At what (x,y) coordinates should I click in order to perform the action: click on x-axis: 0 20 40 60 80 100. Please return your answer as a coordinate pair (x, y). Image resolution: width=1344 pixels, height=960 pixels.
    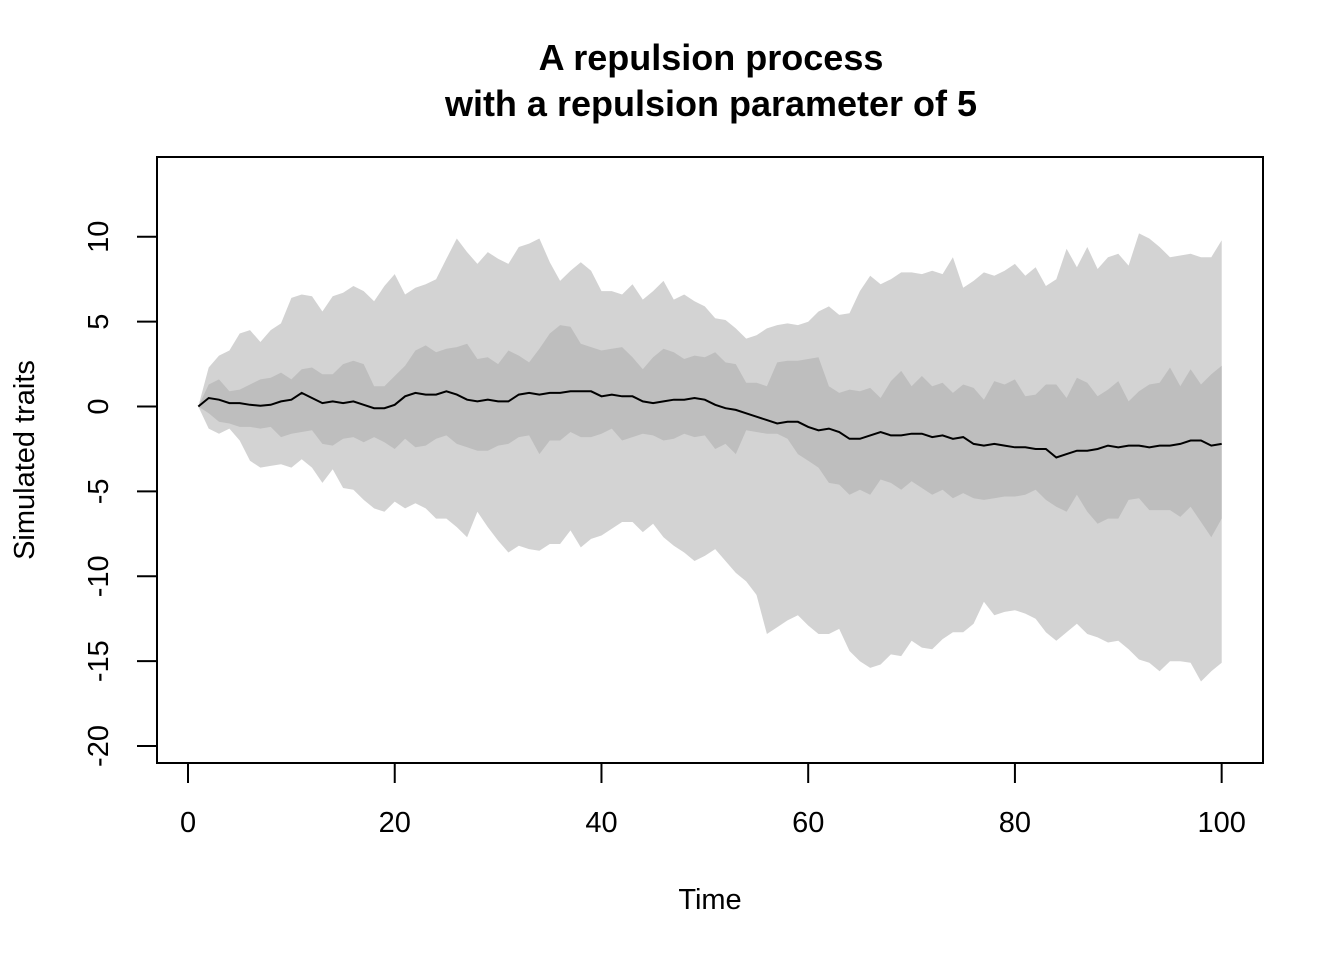
    Looking at the image, I should click on (713, 800).